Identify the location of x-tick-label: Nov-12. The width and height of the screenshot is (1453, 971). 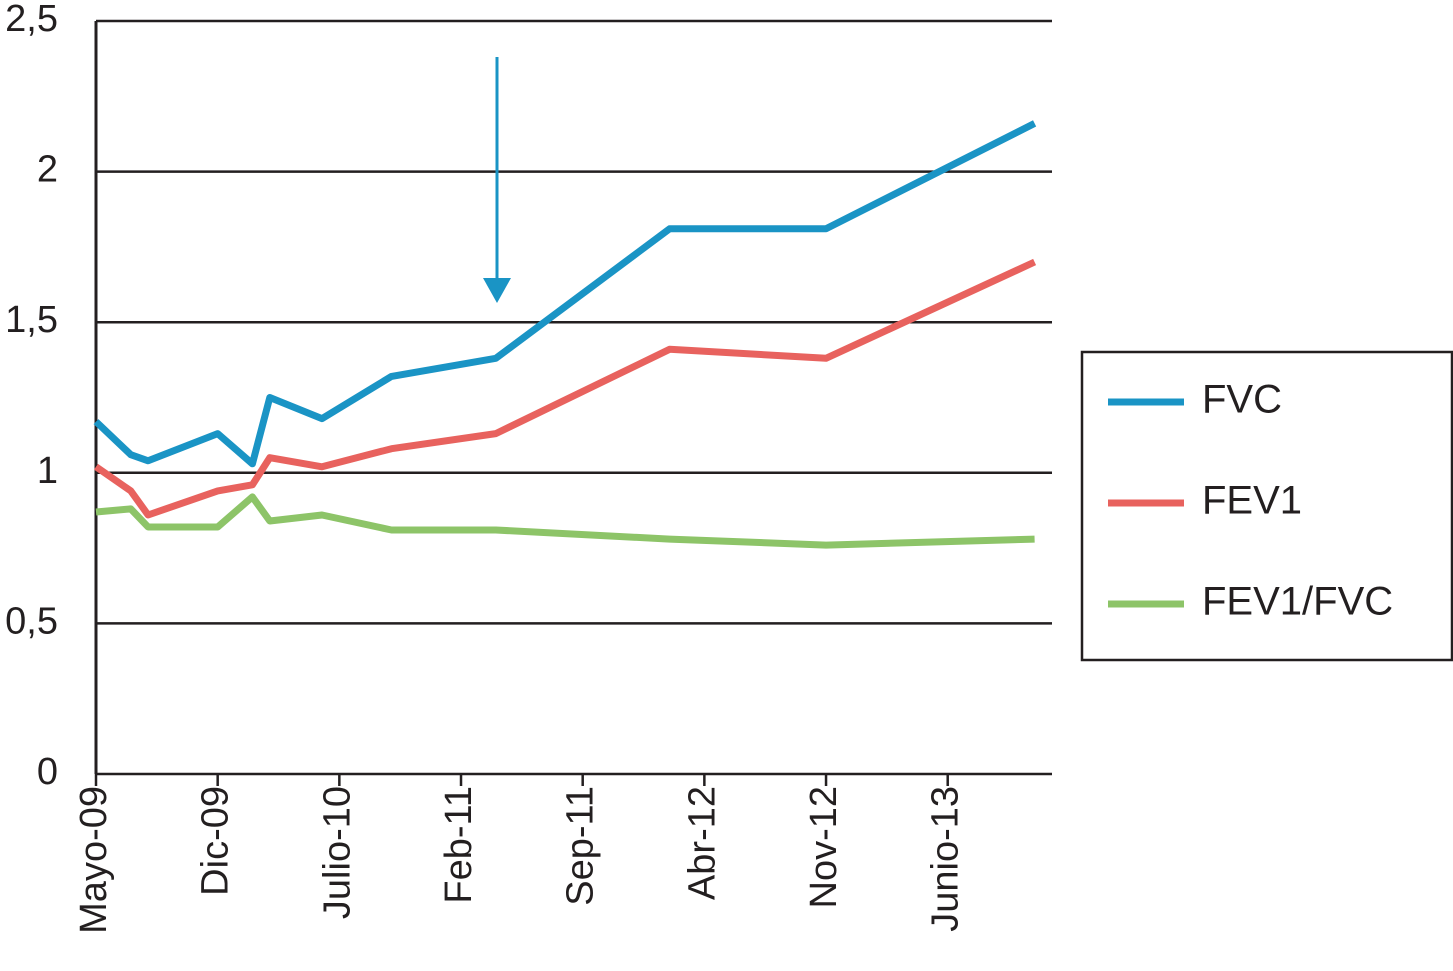
(824, 847).